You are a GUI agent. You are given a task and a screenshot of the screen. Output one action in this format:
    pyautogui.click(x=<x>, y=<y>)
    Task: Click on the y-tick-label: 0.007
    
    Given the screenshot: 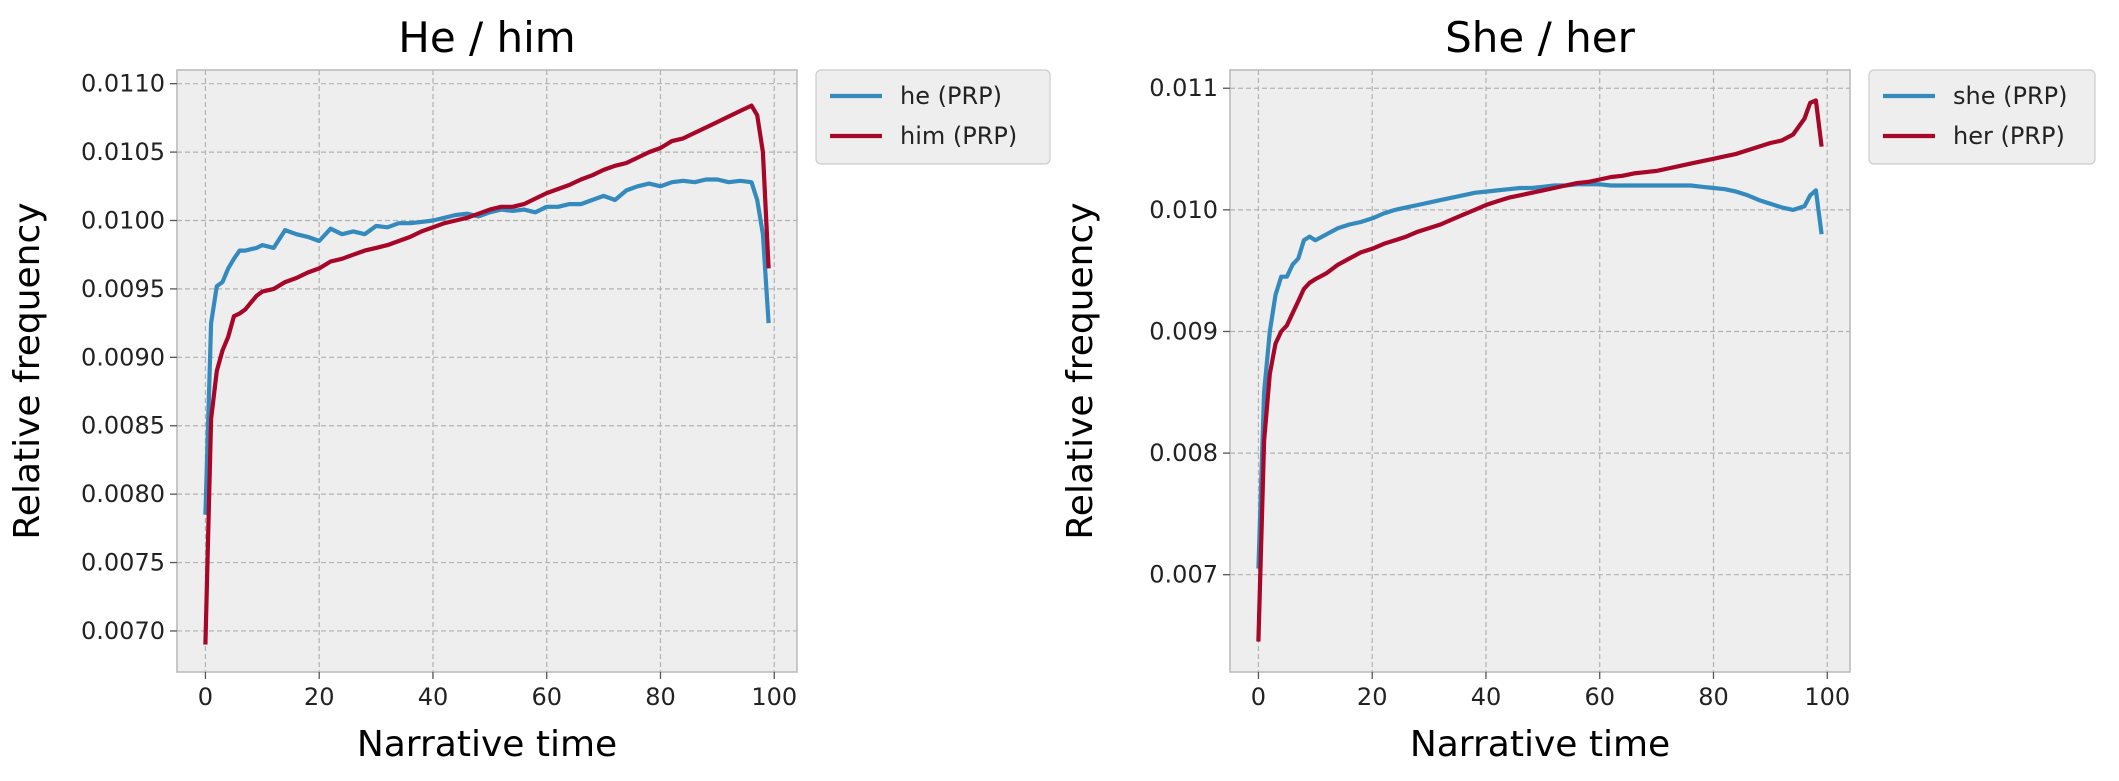 What is the action you would take?
    pyautogui.click(x=1183, y=575)
    